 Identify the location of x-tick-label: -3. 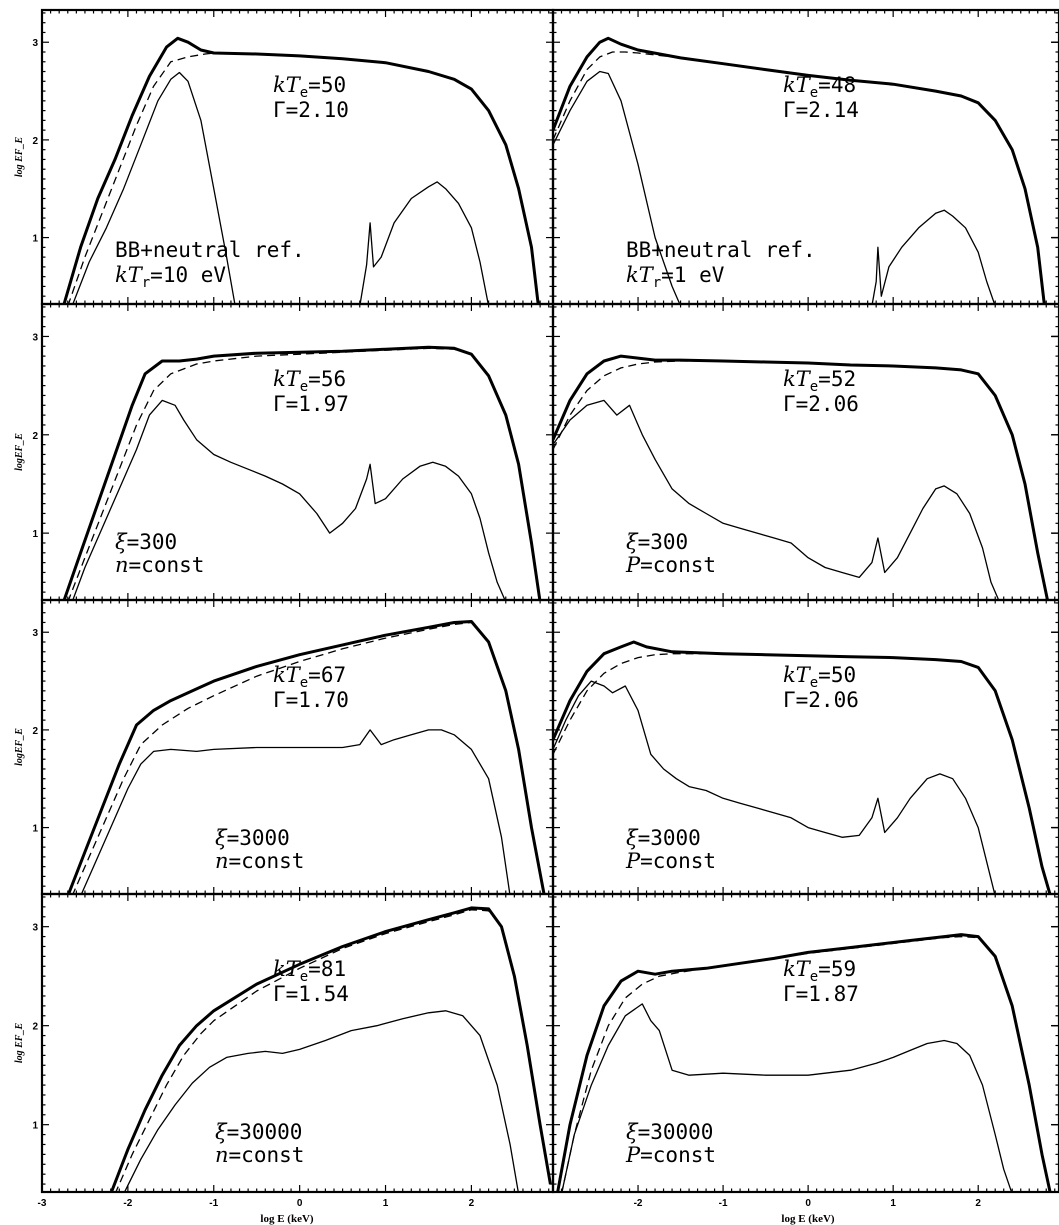
(42, 1203).